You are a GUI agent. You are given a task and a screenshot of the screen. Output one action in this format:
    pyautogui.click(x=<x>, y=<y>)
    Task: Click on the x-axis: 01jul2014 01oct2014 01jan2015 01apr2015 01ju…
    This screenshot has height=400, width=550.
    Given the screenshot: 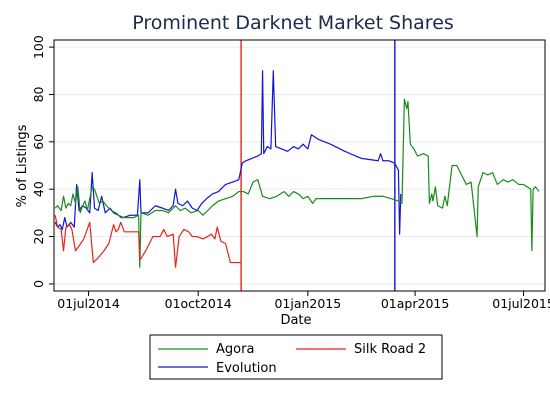 What is the action you would take?
    pyautogui.click(x=303, y=301)
    